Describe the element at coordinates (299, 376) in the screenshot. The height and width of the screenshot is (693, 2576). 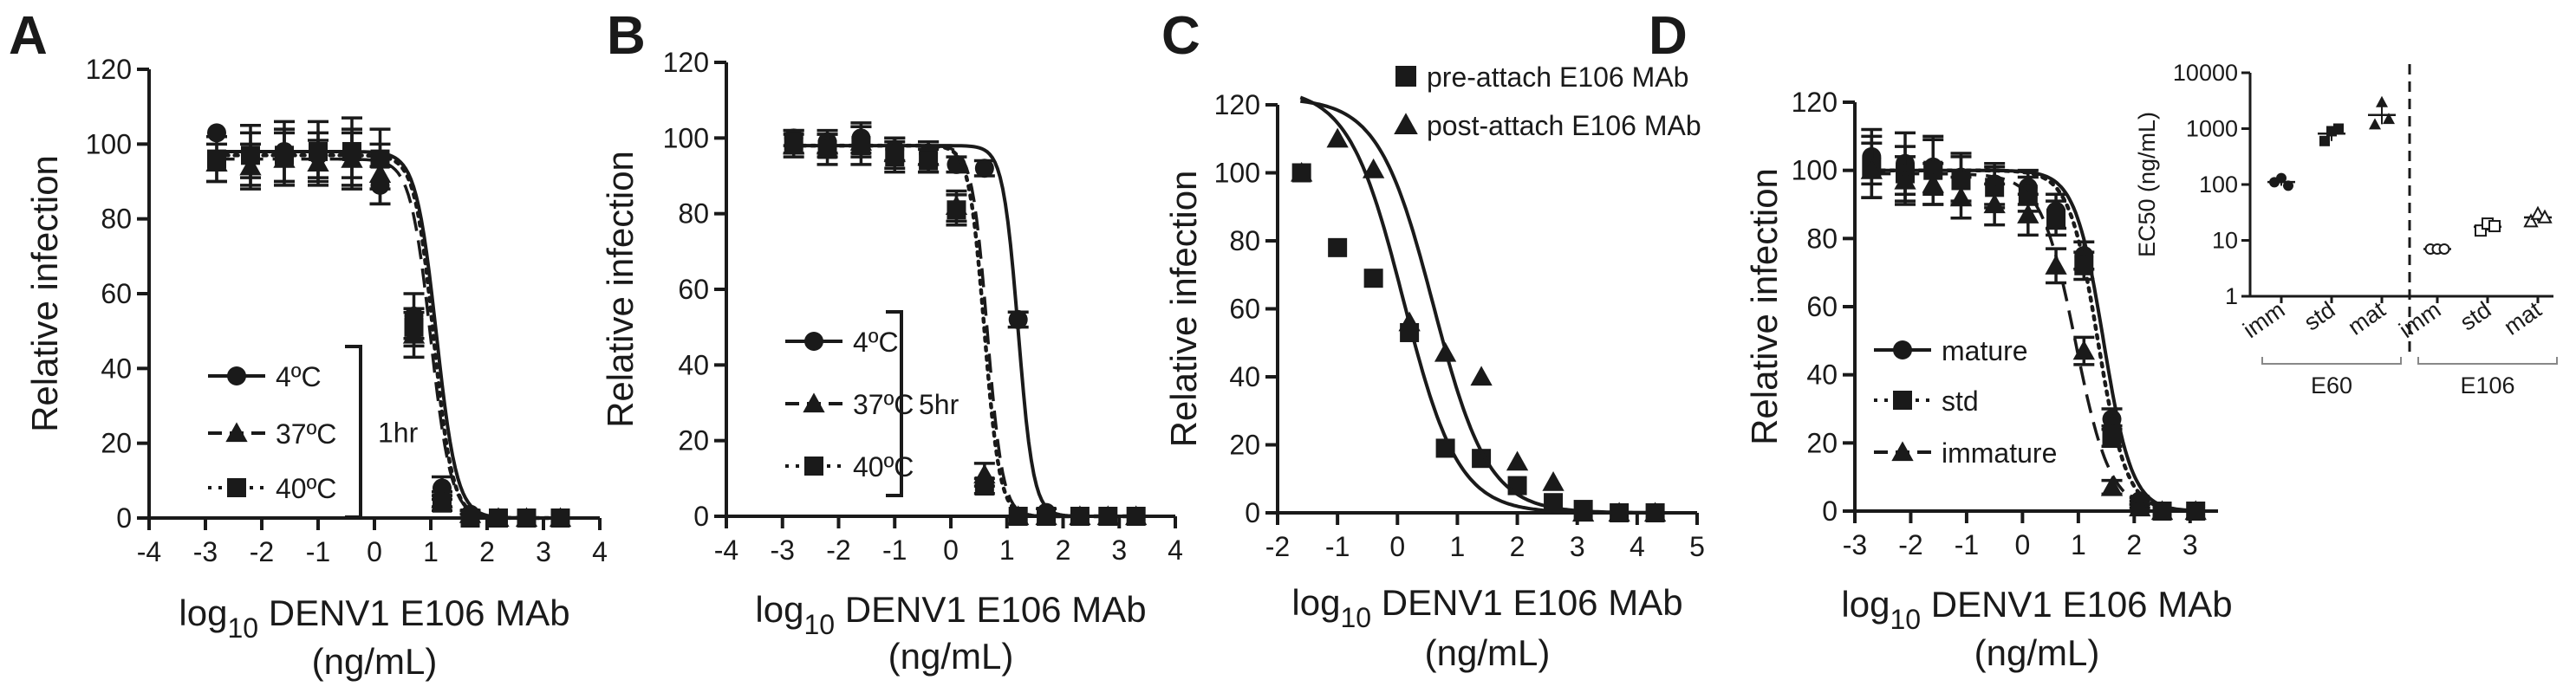
I see `legend-label: 4ºC` at that location.